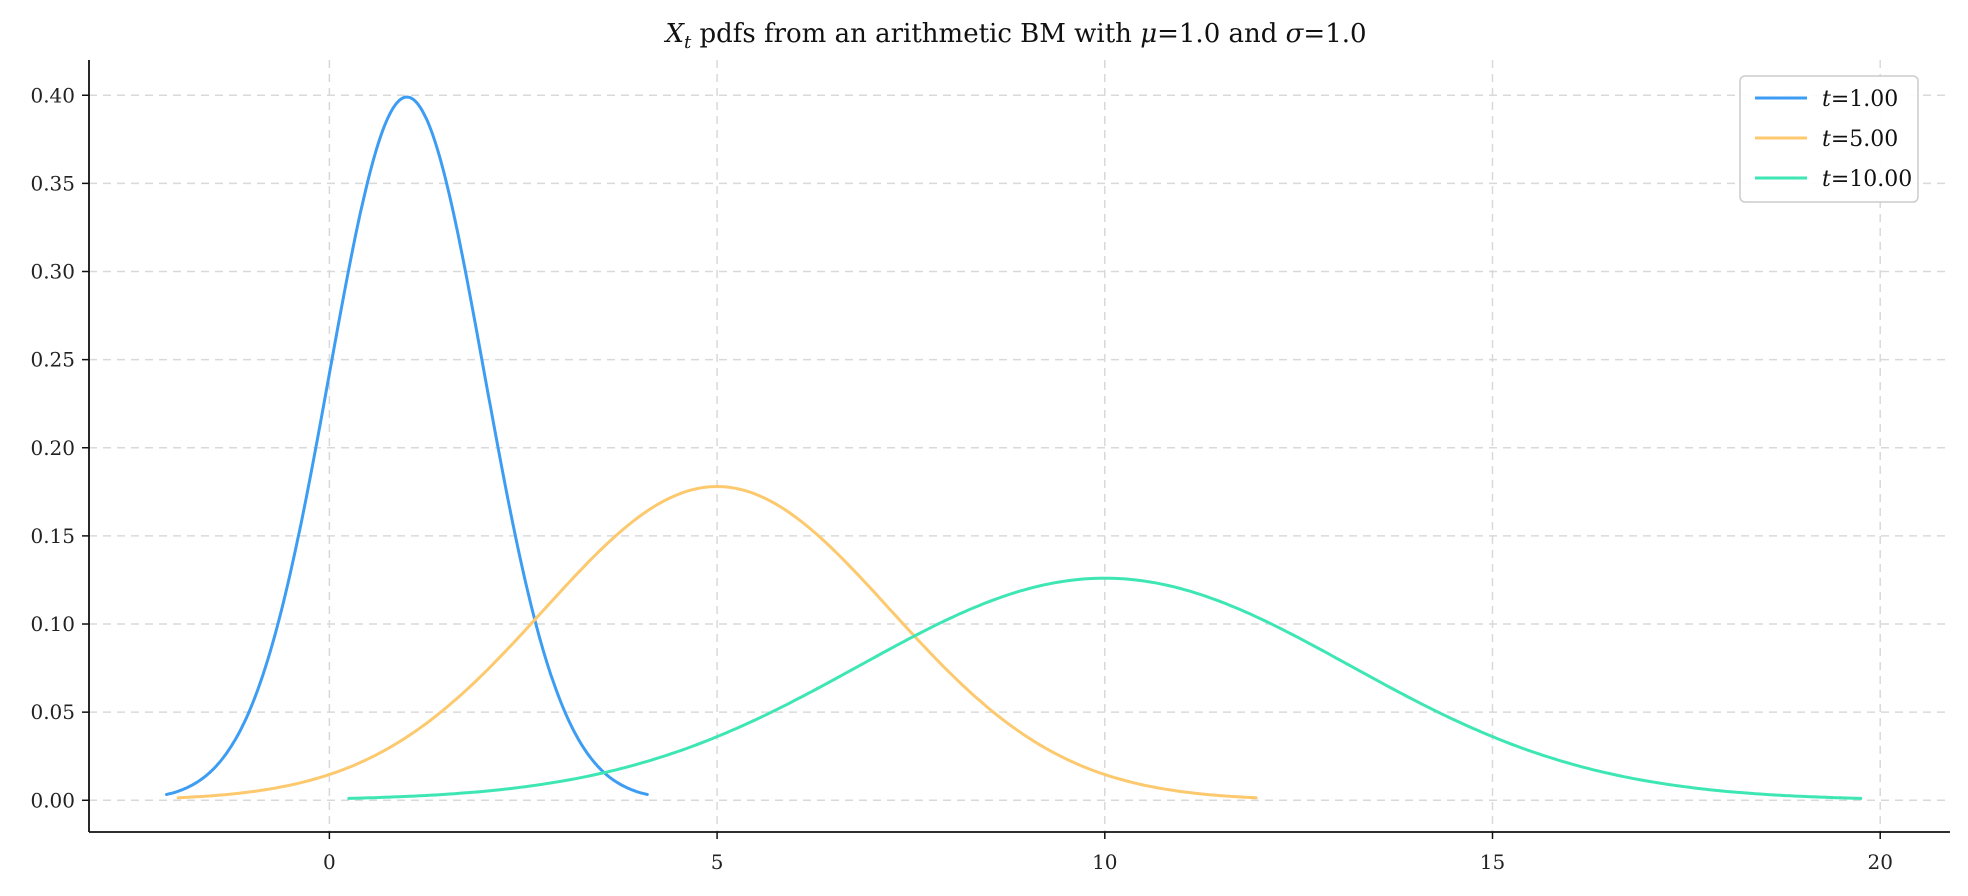 This screenshot has width=1968, height=896. What do you see at coordinates (717, 862) in the screenshot?
I see `x-tick-label: 5` at bounding box center [717, 862].